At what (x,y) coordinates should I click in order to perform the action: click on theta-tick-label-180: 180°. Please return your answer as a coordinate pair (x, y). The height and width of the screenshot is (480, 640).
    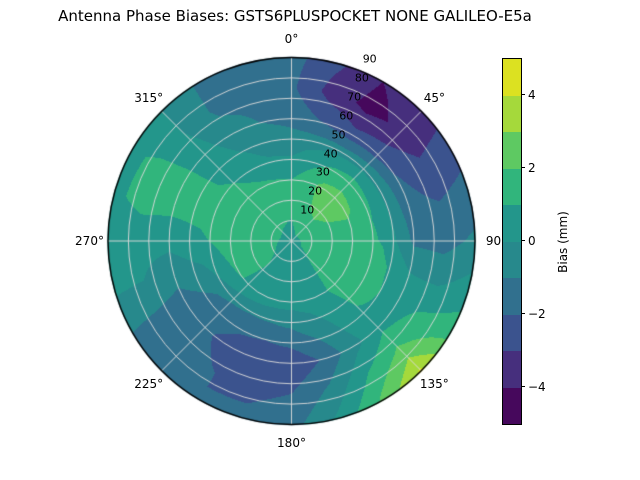
    Looking at the image, I should click on (291, 443).